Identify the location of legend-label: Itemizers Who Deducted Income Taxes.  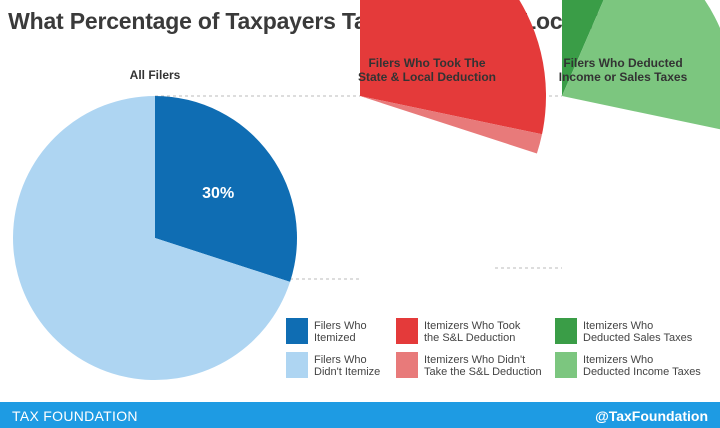
(643, 366).